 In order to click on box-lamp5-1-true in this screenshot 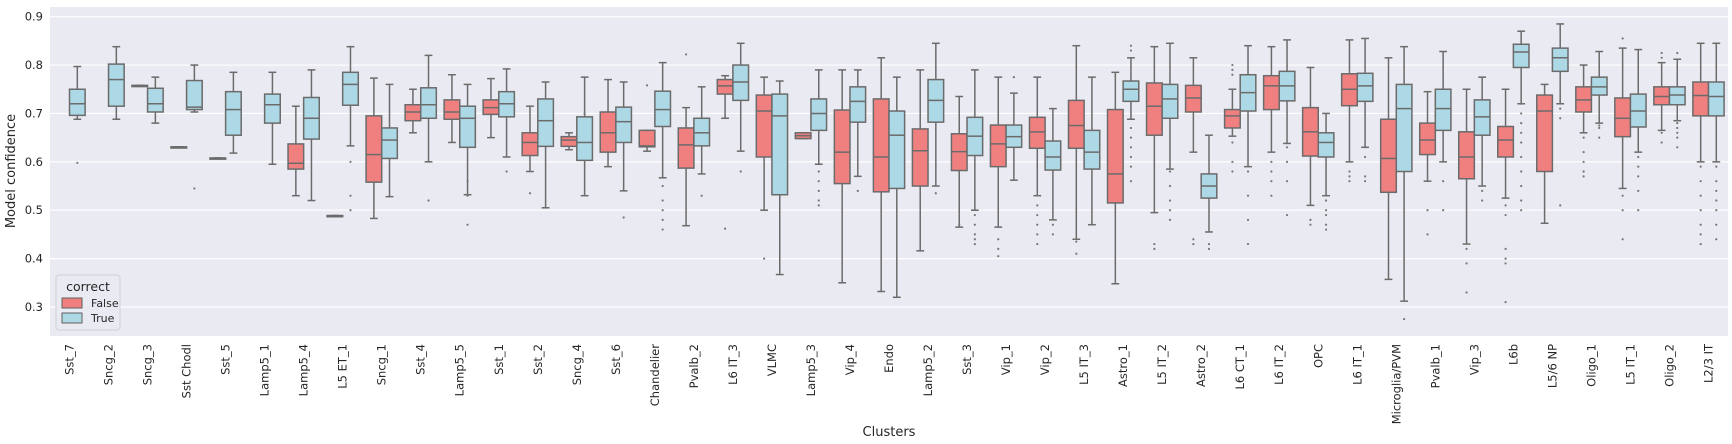, I will do `click(272, 118)`.